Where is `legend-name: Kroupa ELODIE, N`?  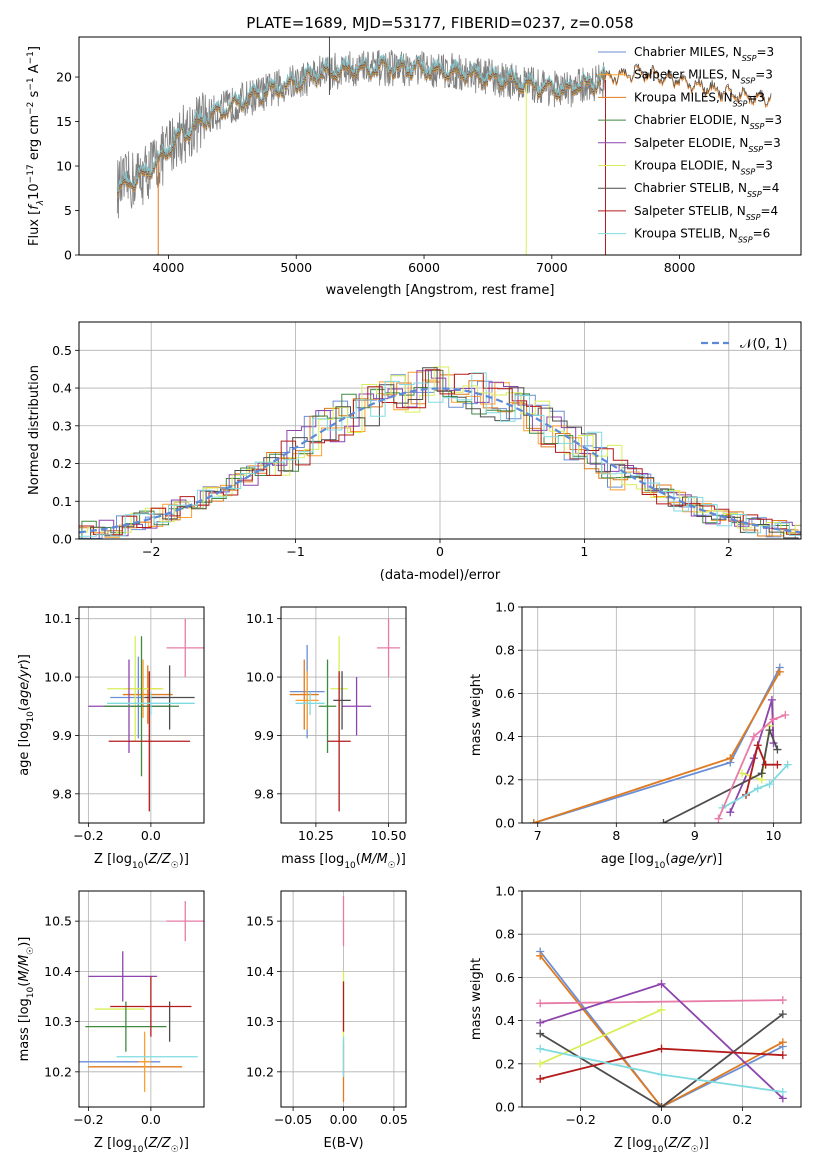
legend-name: Kroupa ELODIE, N is located at coordinates (687, 166).